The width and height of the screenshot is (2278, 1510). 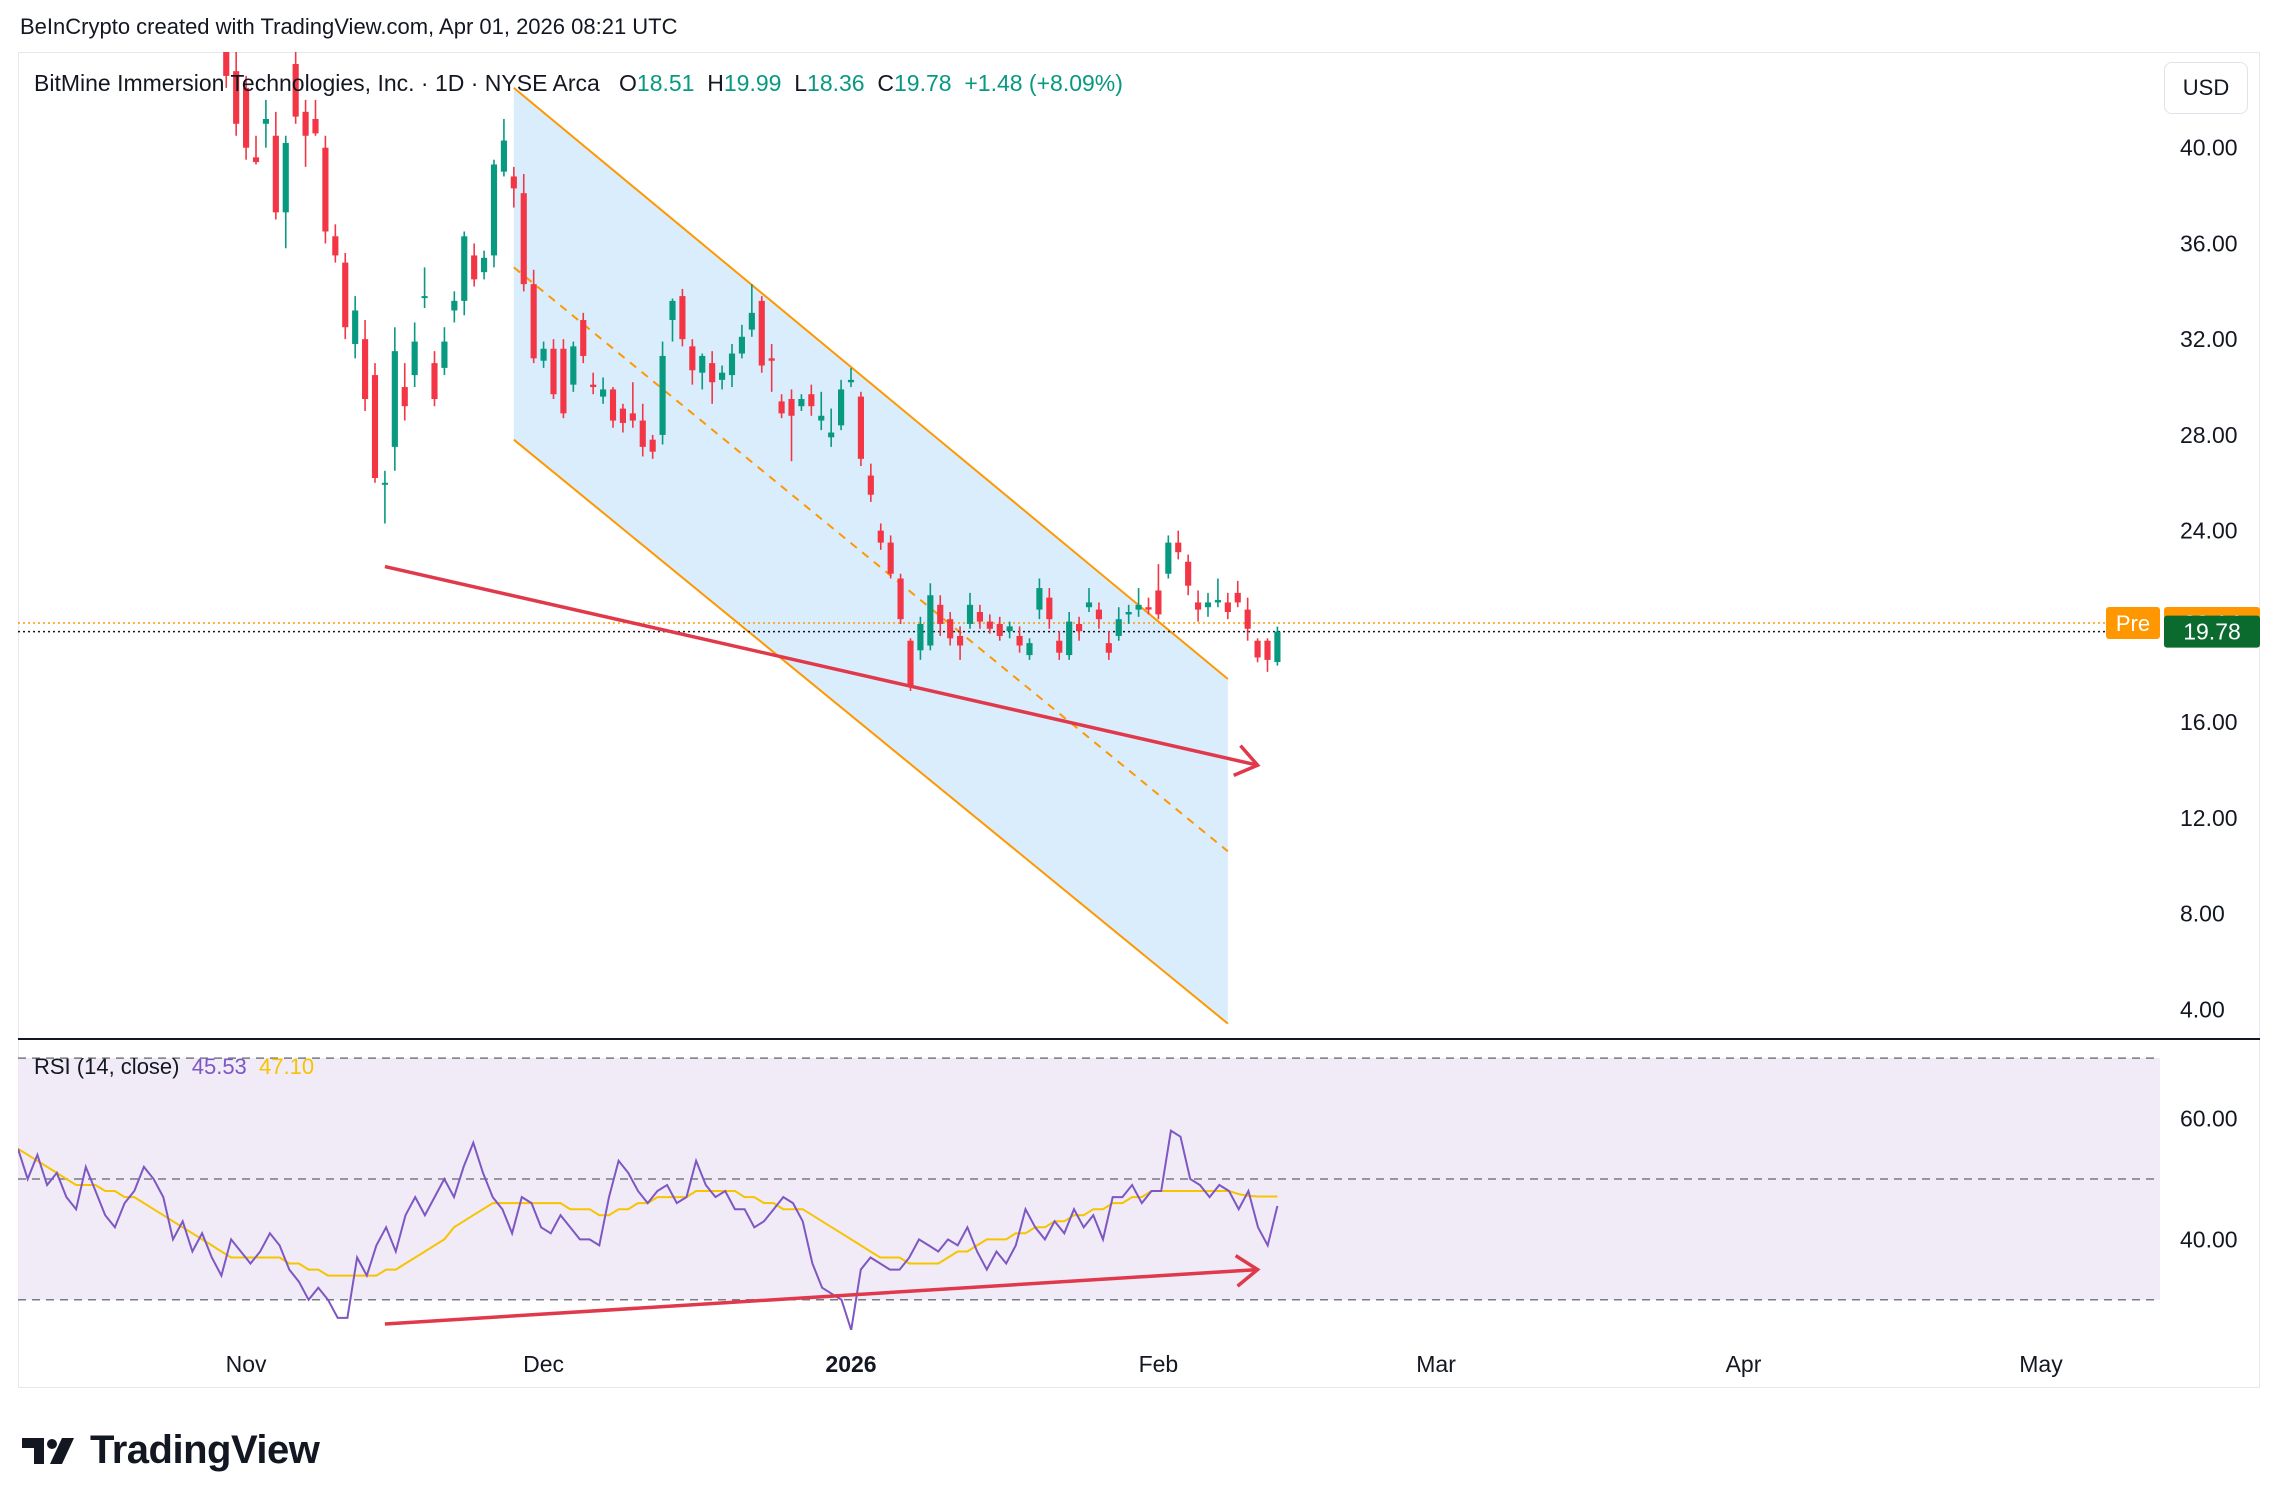 What do you see at coordinates (2209, 1239) in the screenshot?
I see `rsi-axis-tick: 40.00` at bounding box center [2209, 1239].